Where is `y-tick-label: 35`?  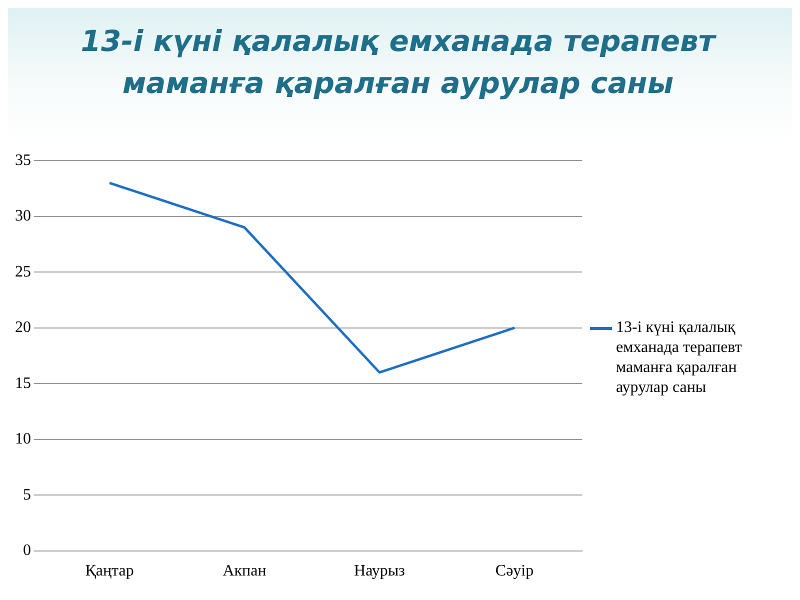 y-tick-label: 35 is located at coordinates (23, 160).